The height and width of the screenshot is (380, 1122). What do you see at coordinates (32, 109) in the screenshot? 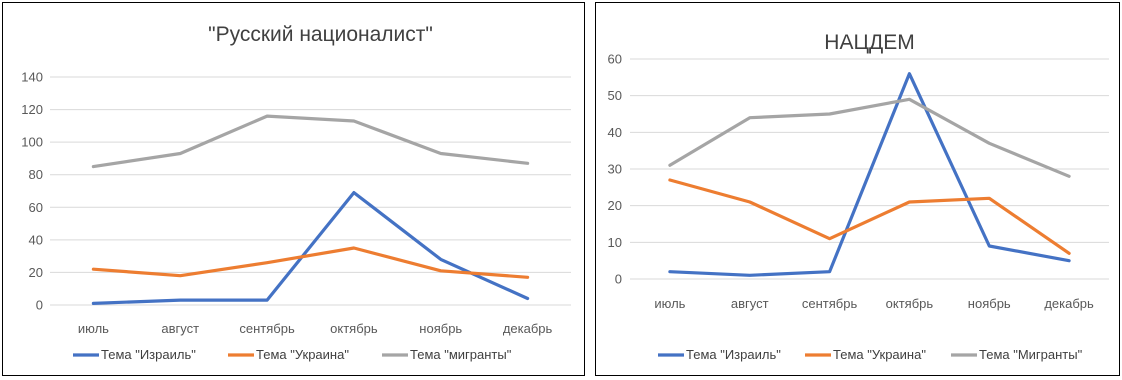
I see `y-tick-label: 120` at bounding box center [32, 109].